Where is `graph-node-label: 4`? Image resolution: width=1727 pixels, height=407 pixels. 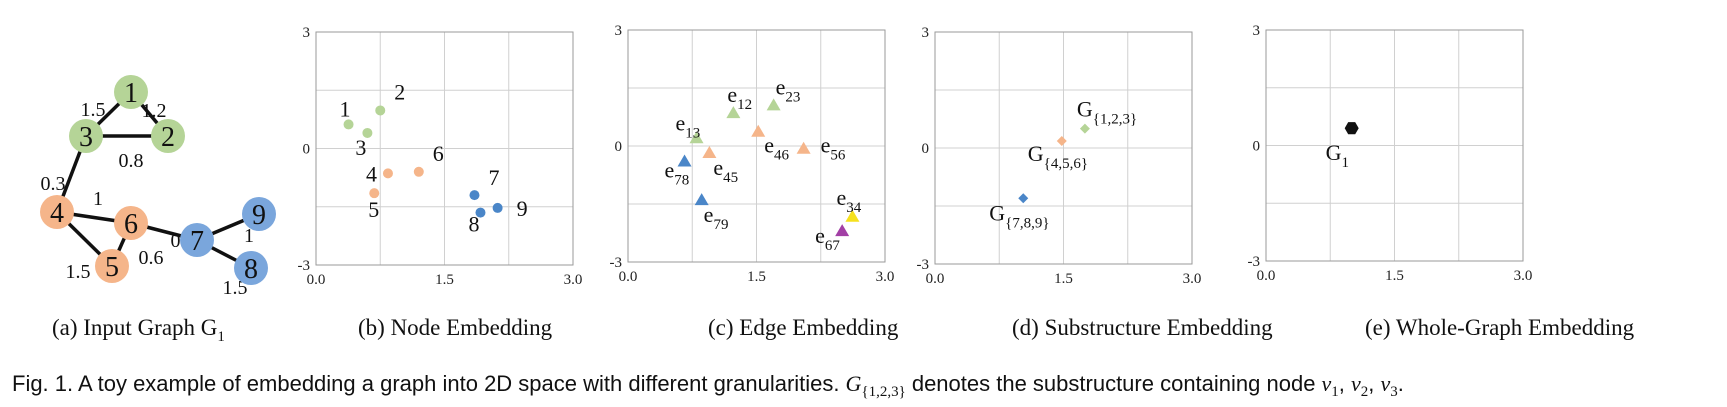
graph-node-label: 4 is located at coordinates (57, 213).